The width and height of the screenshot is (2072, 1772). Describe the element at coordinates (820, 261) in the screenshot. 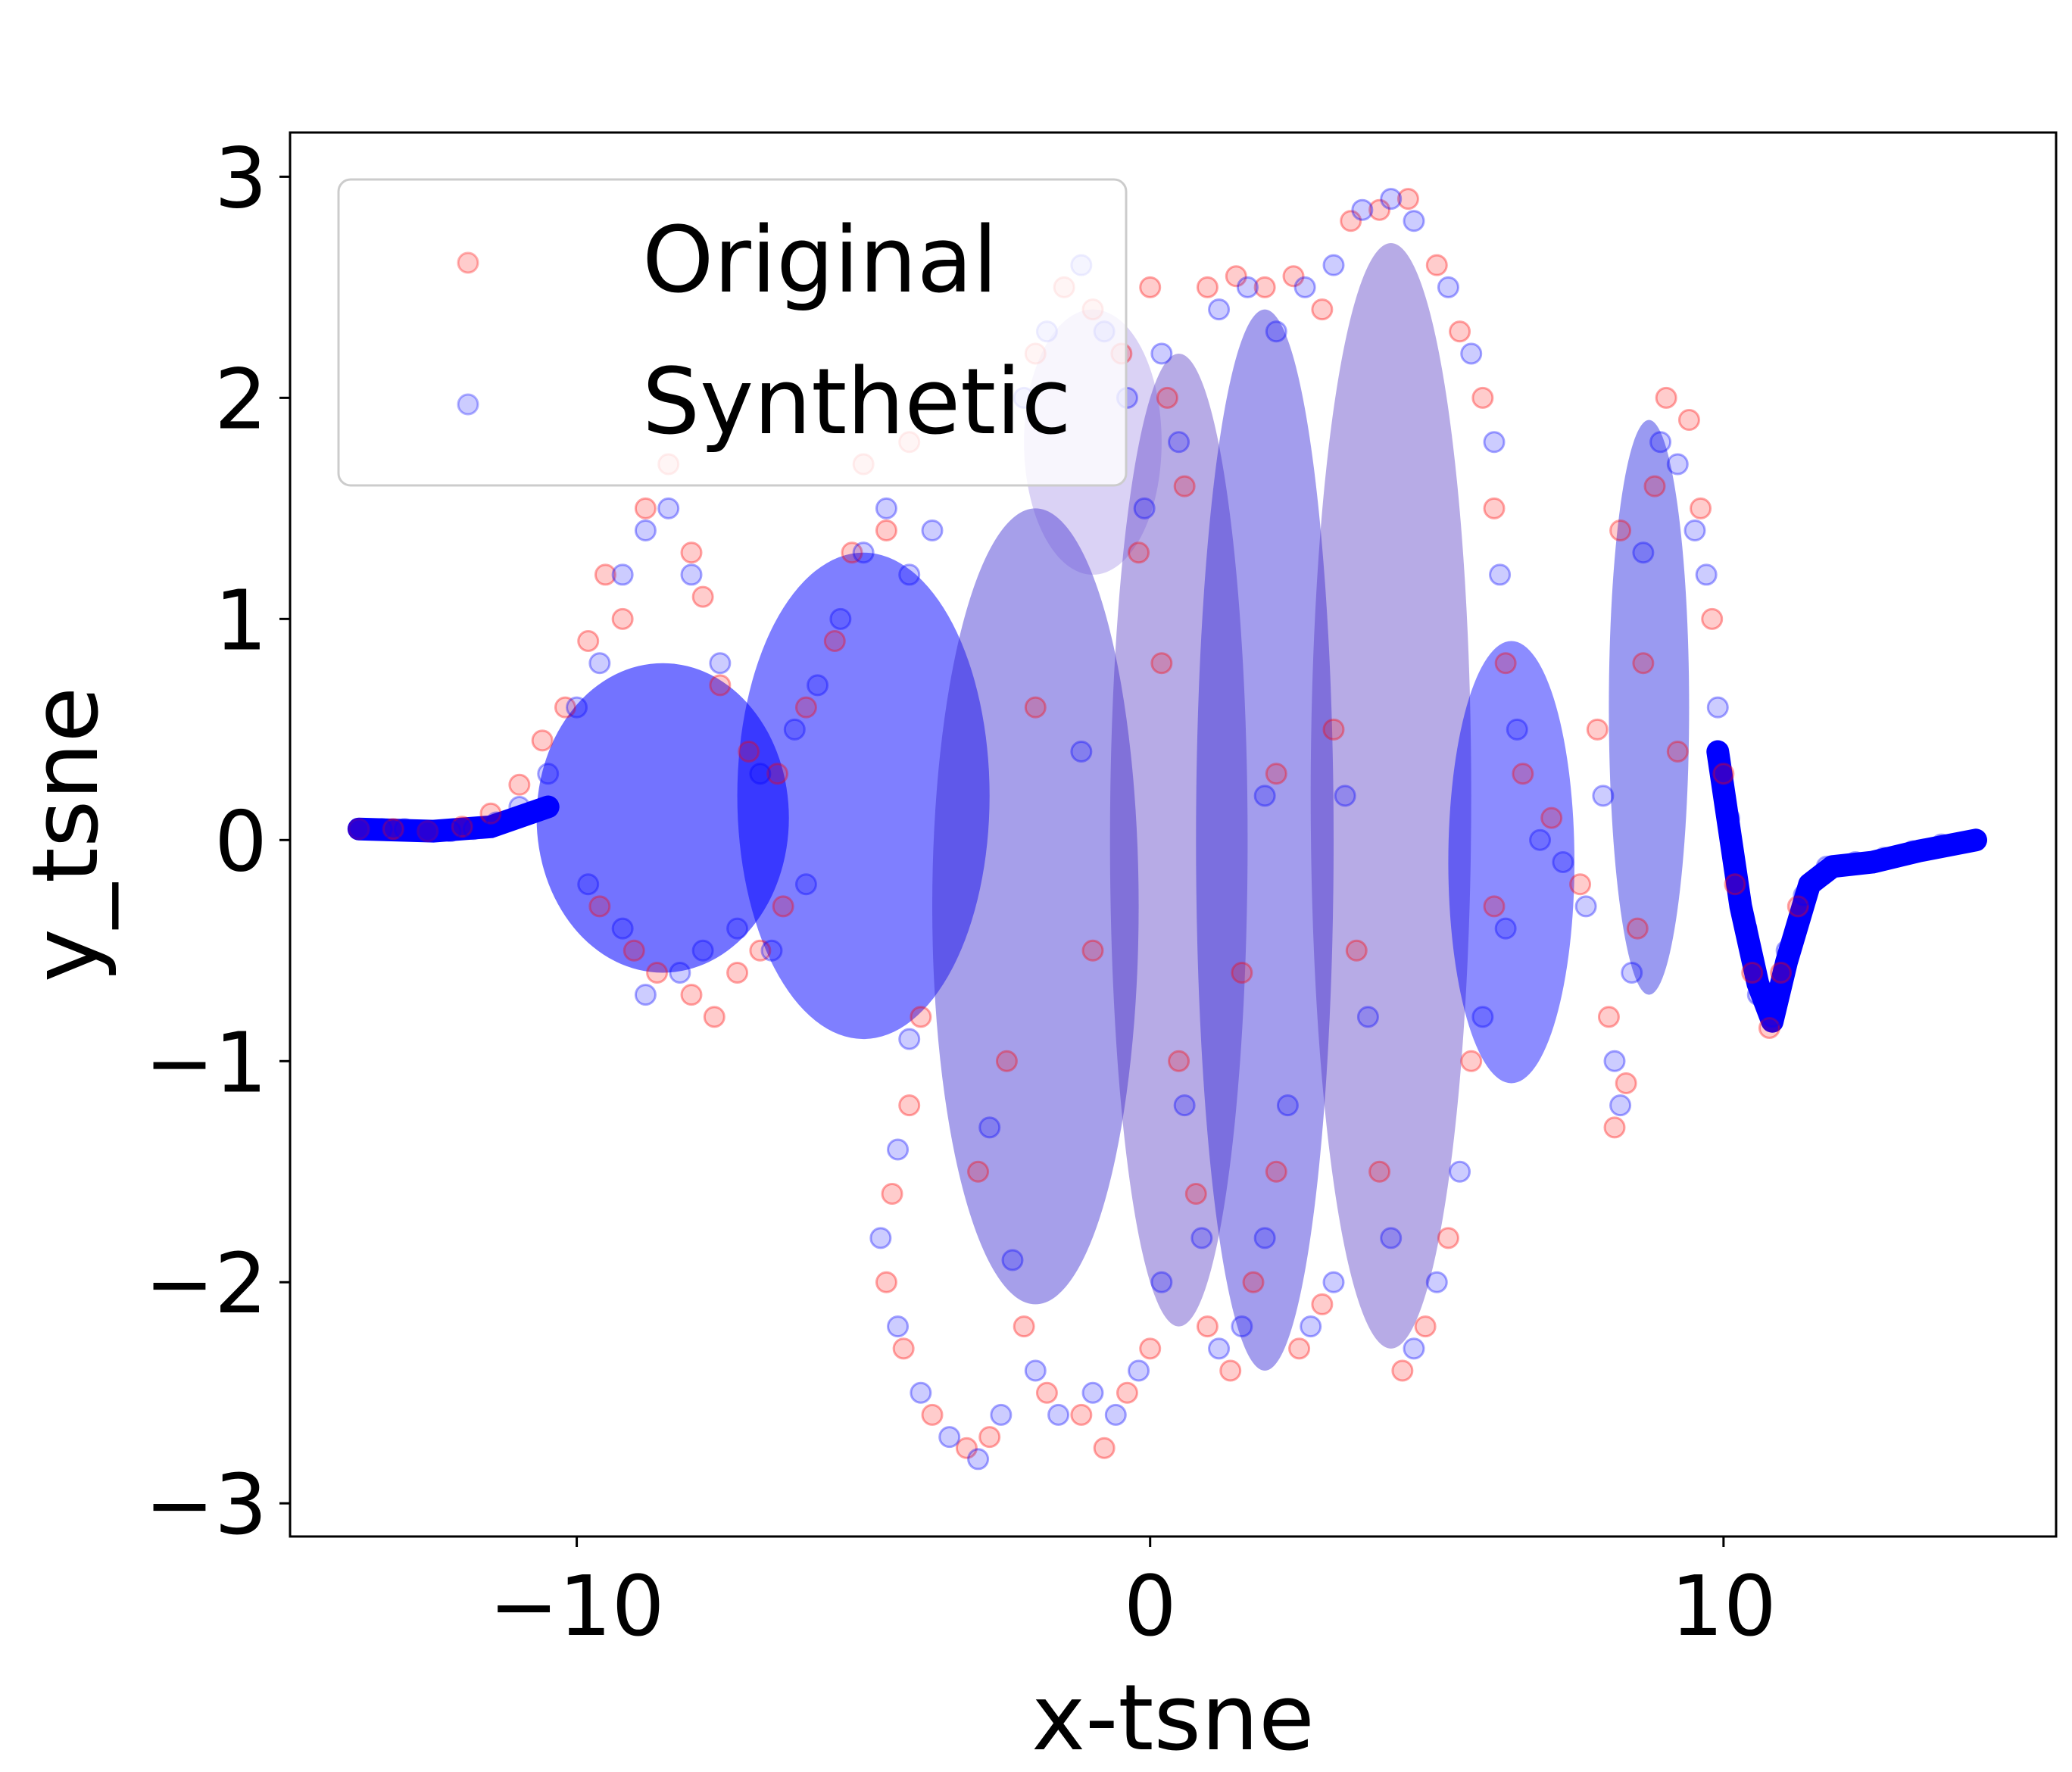

I see `legend-label-original: Original` at that location.